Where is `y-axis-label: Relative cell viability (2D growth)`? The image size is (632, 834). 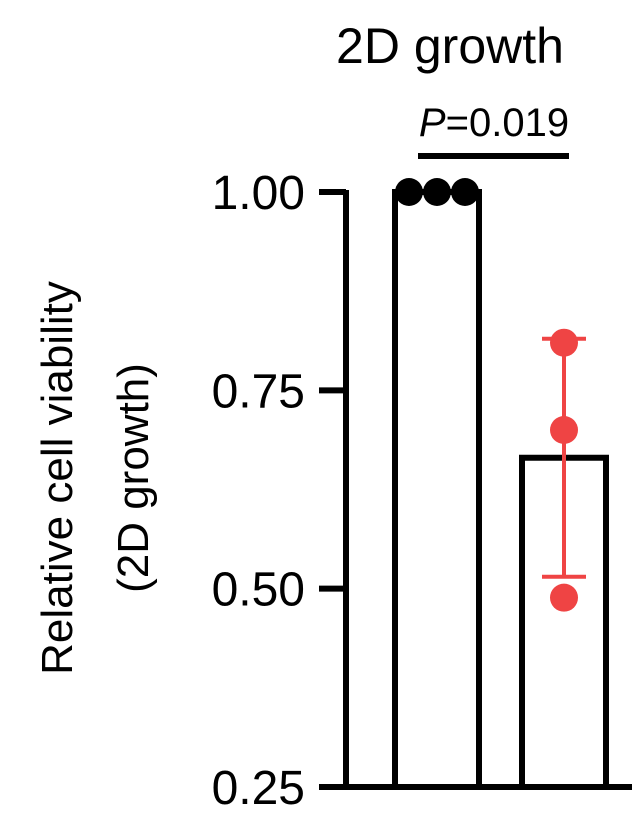
y-axis-label: Relative cell viability (2D growth) is located at coordinates (95, 478).